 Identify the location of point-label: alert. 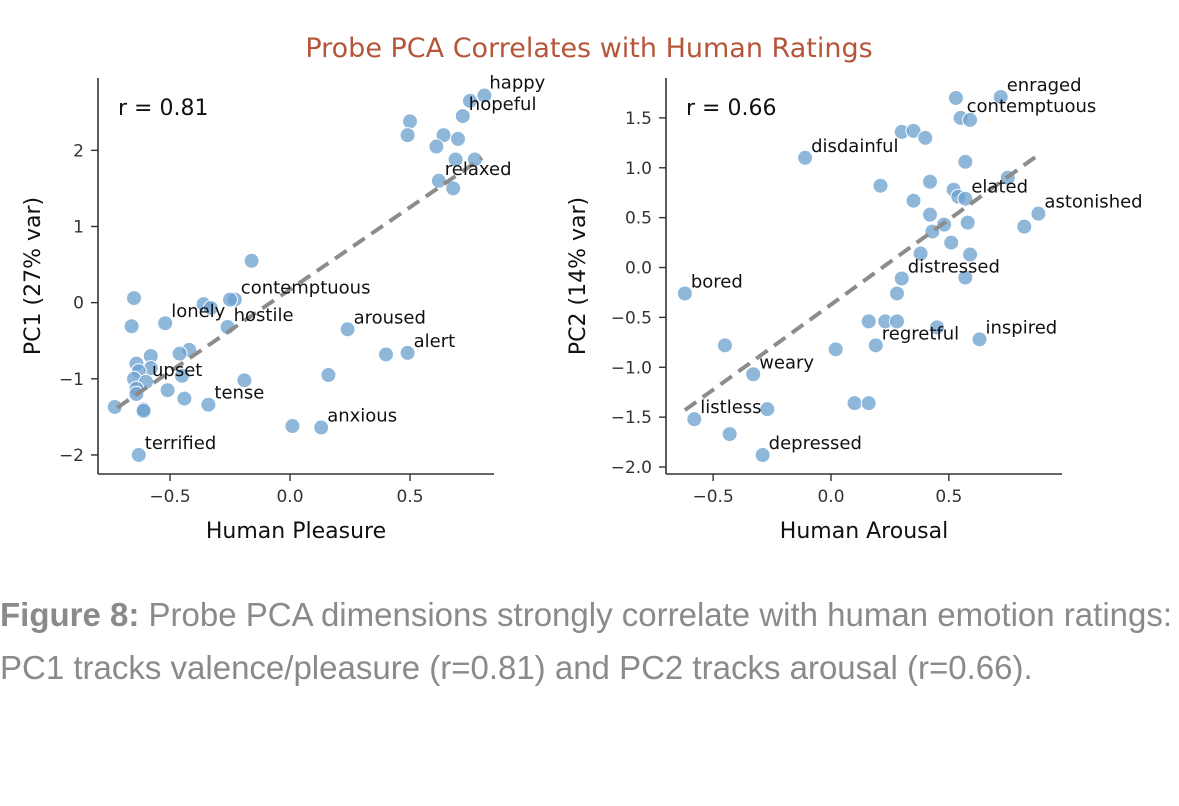
(435, 341).